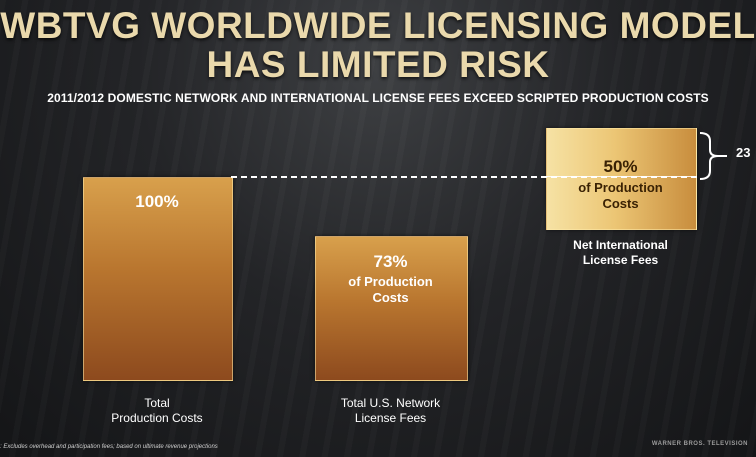 Image resolution: width=756 pixels, height=457 pixels. I want to click on brand-logo-text: WARNER BROS. TELEVISION, so click(699, 444).